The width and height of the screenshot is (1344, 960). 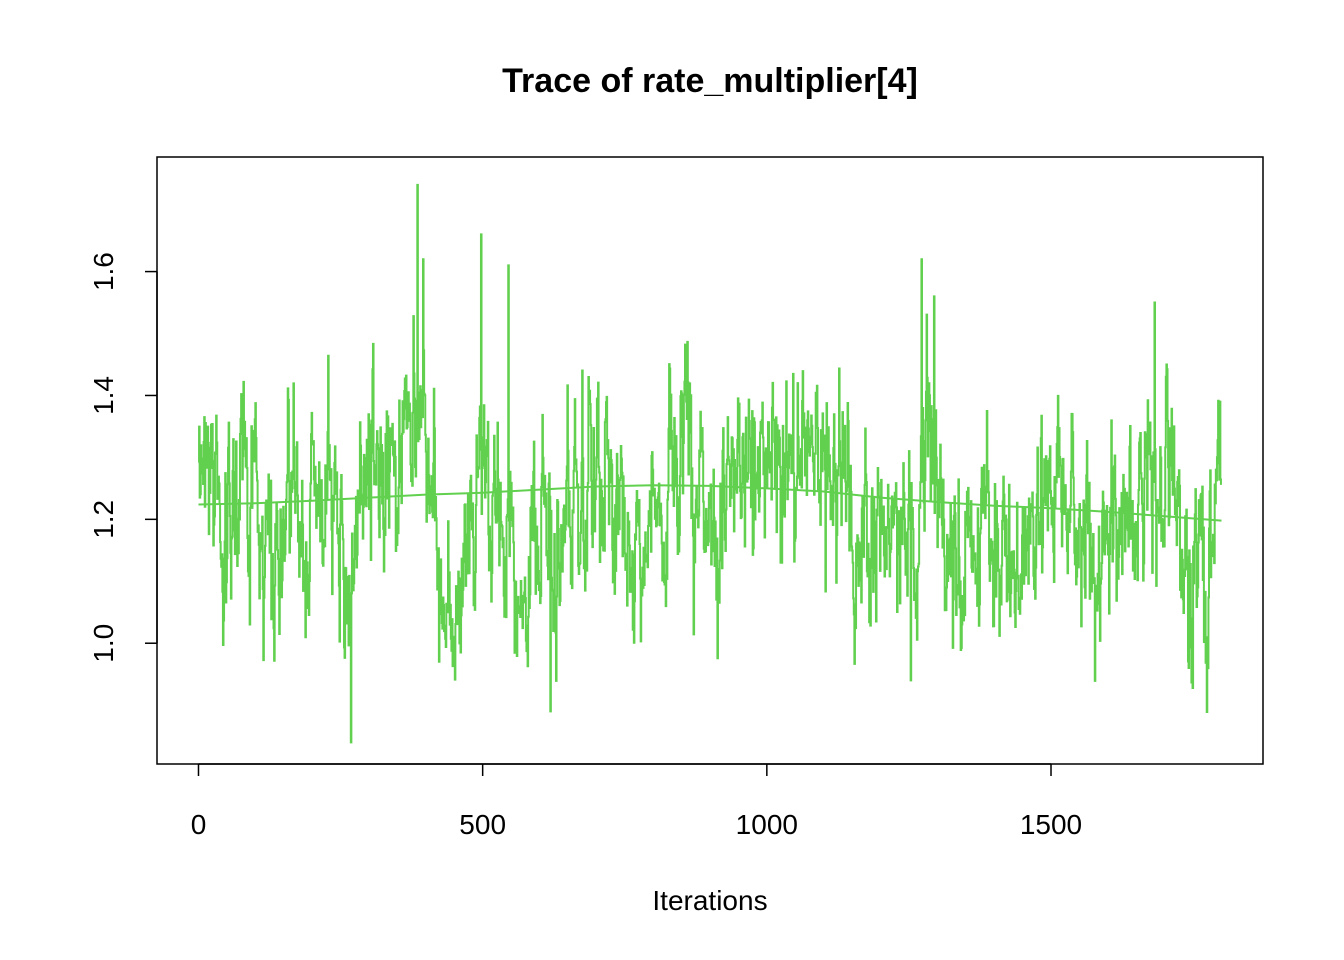 What do you see at coordinates (103, 643) in the screenshot?
I see `y-tick-label: 1.0` at bounding box center [103, 643].